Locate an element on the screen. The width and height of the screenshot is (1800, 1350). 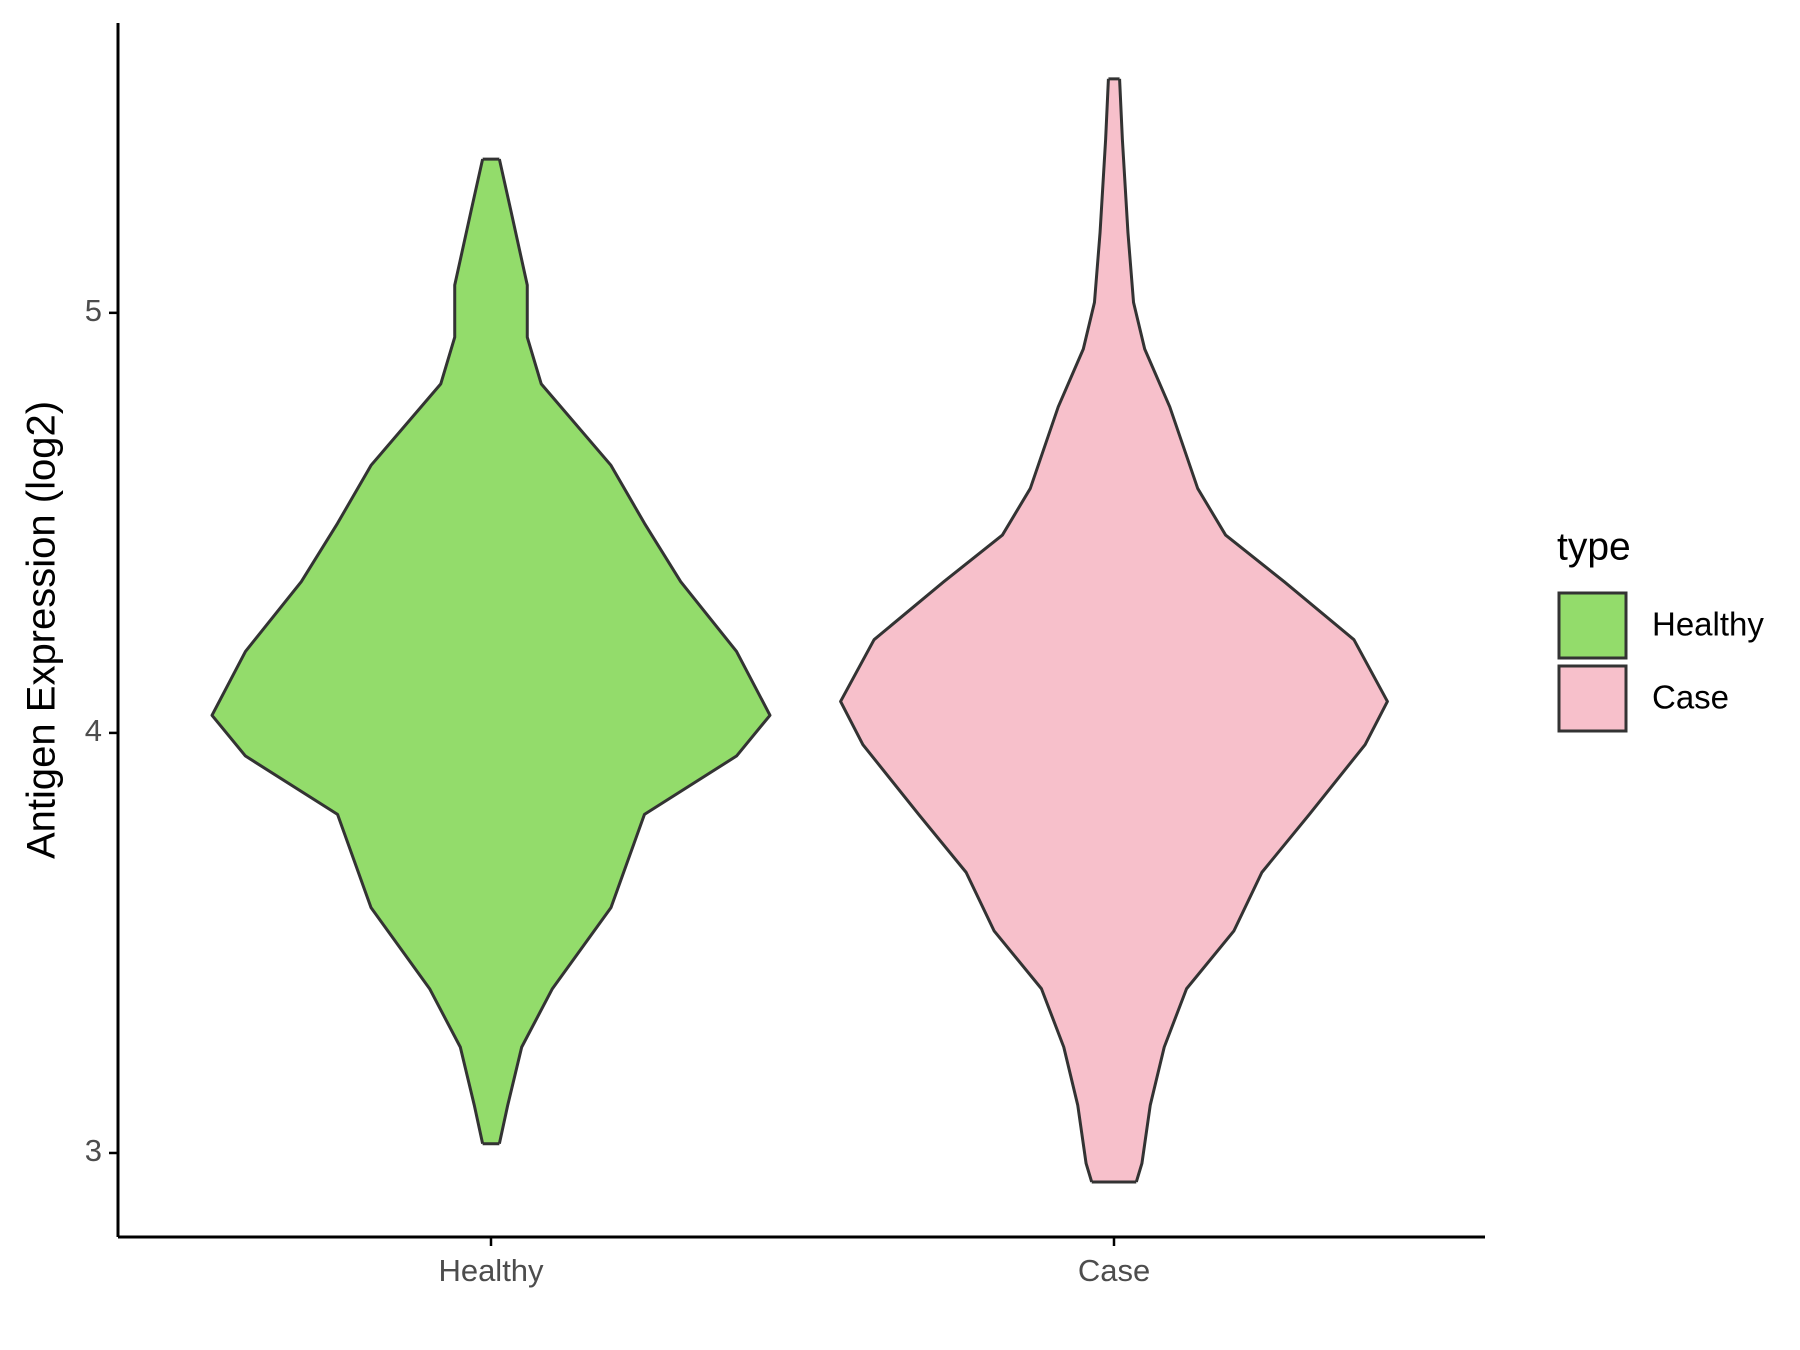
legend-label: Case is located at coordinates (1690, 697).